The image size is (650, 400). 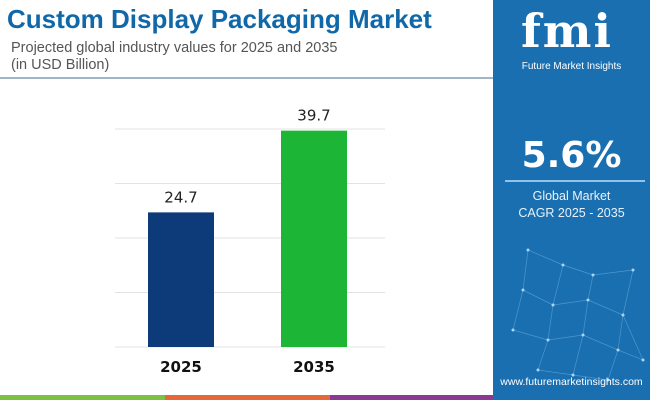 What do you see at coordinates (571, 155) in the screenshot?
I see `cagr-value: 5.6%` at bounding box center [571, 155].